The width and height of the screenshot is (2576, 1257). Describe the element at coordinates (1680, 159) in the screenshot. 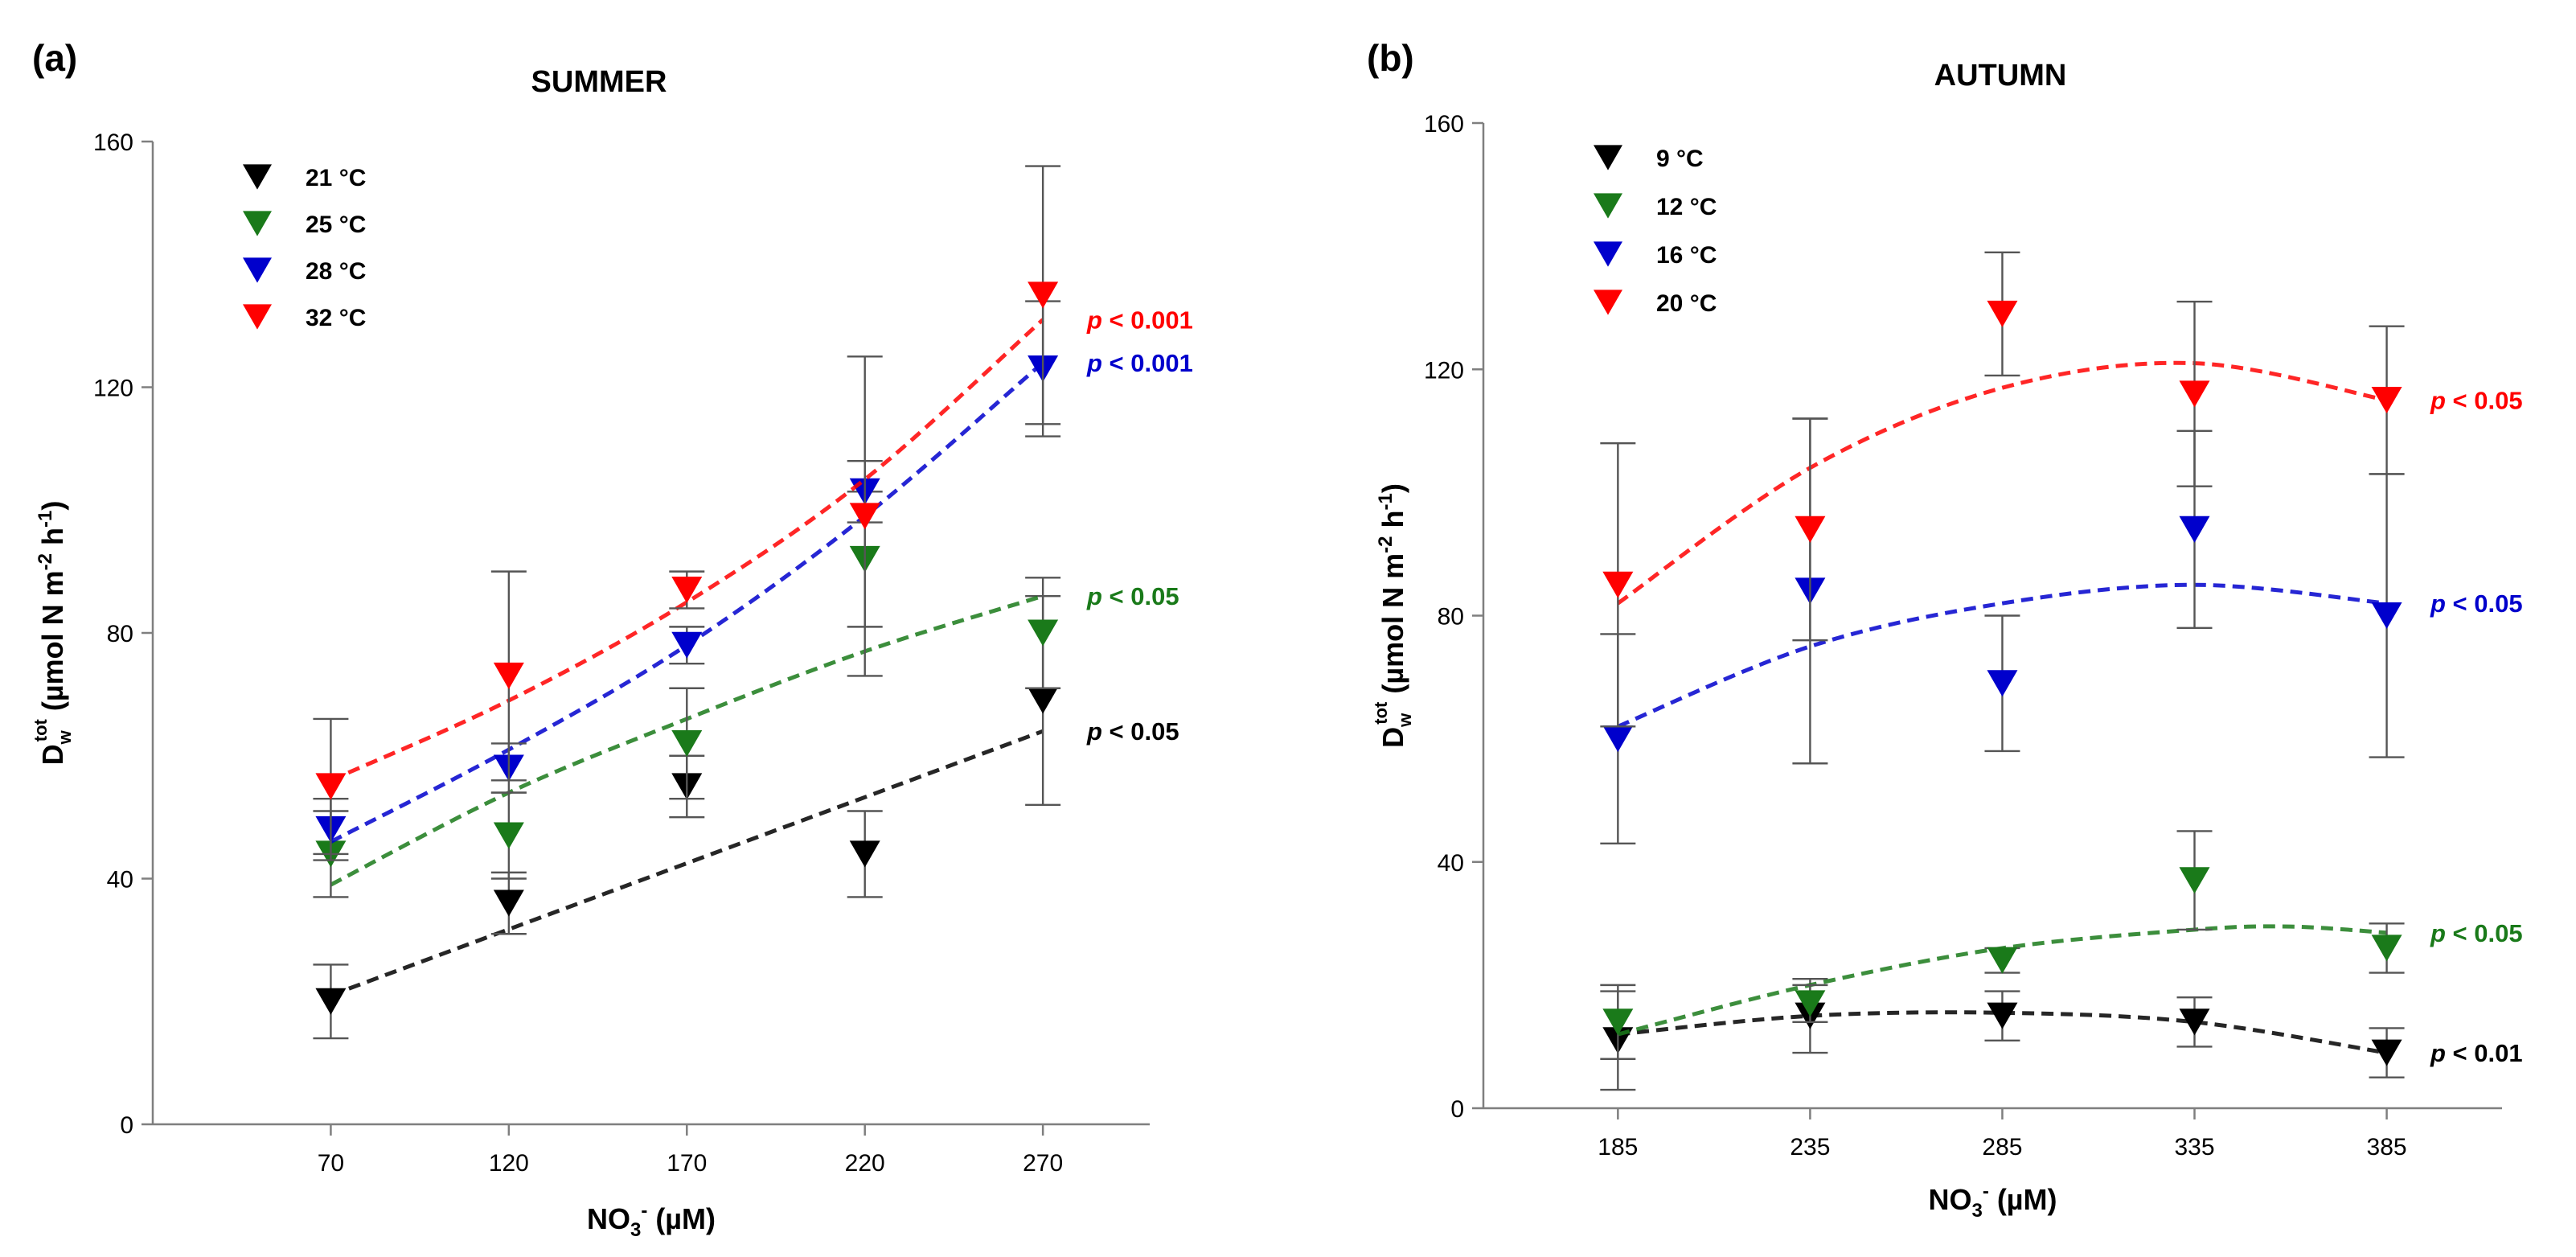

I see `legend-label-9-c: 9 °C` at that location.